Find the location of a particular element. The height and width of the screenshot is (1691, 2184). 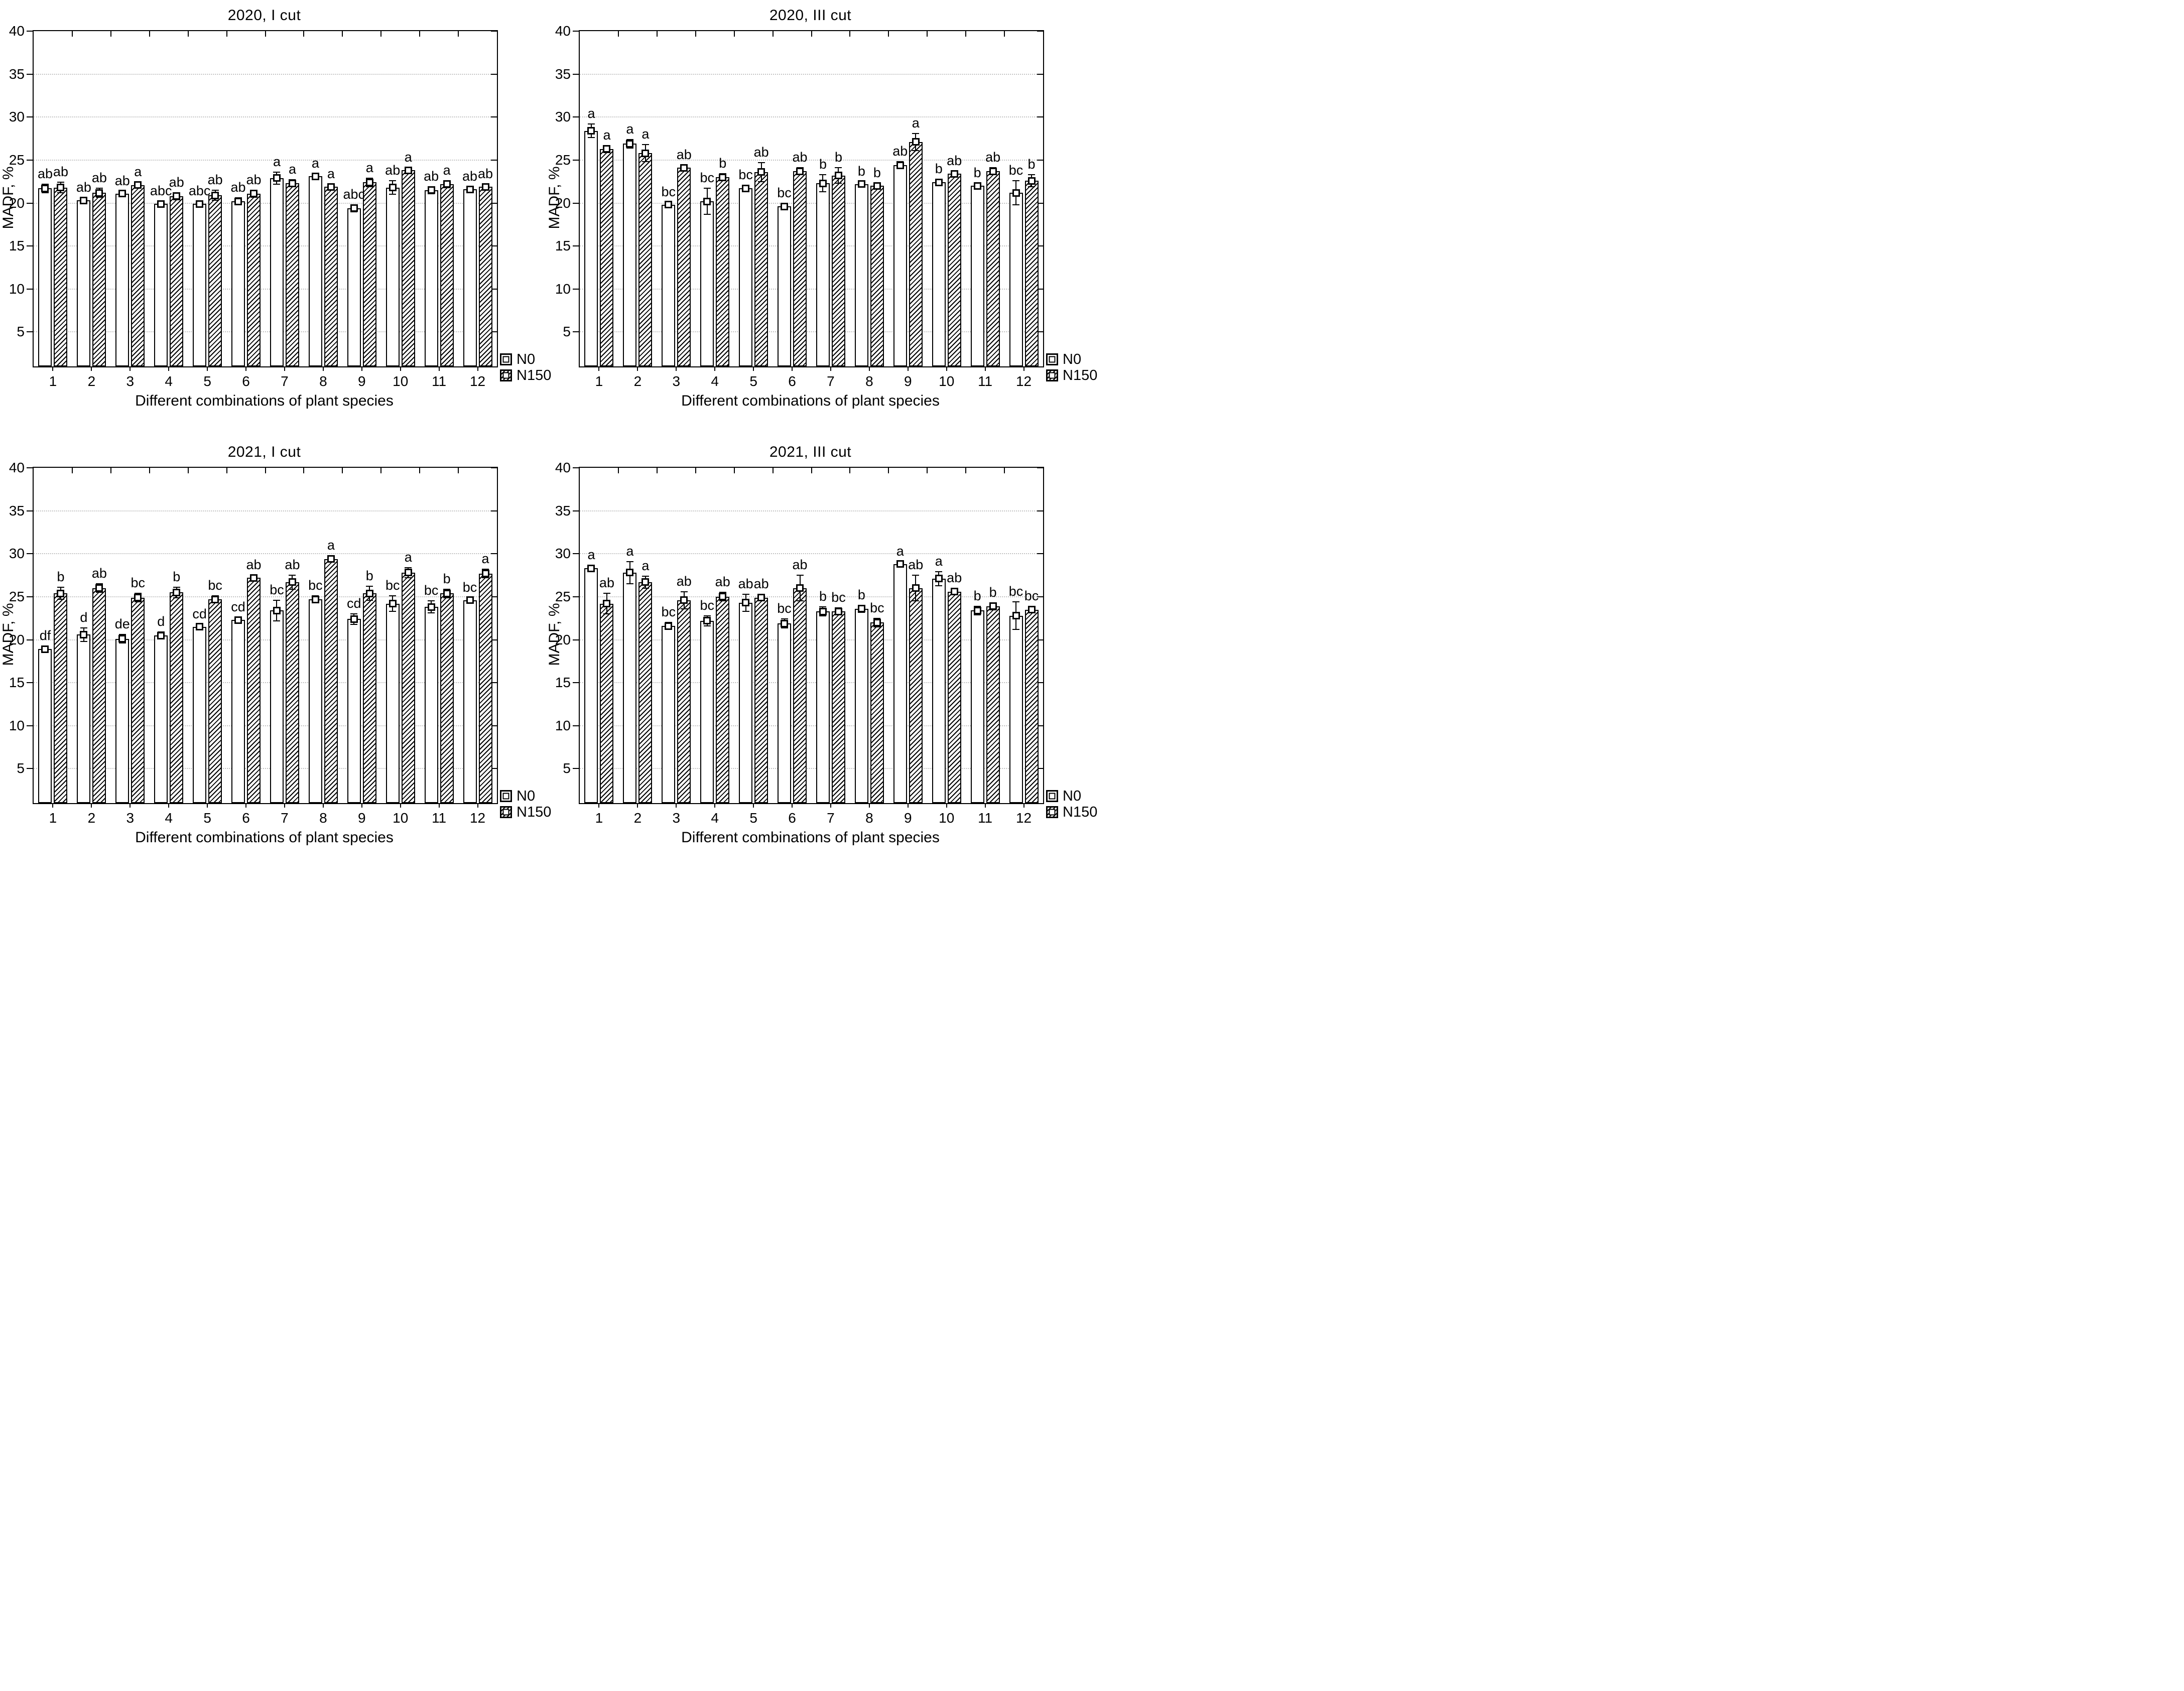

x-tick-label: 6 is located at coordinates (246, 381).